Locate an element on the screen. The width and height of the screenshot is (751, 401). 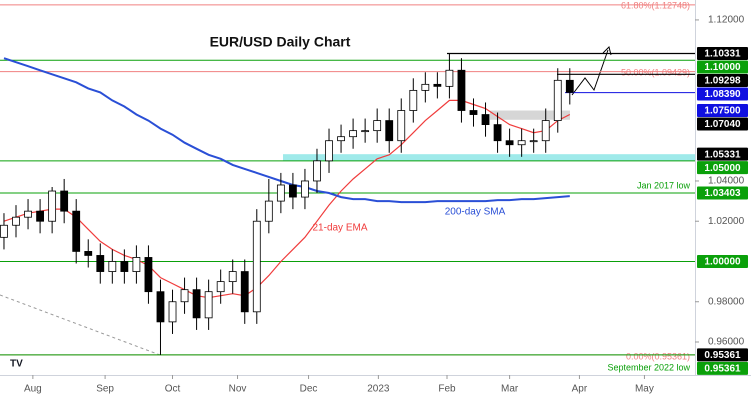
trend-line is located at coordinates (80, 325).